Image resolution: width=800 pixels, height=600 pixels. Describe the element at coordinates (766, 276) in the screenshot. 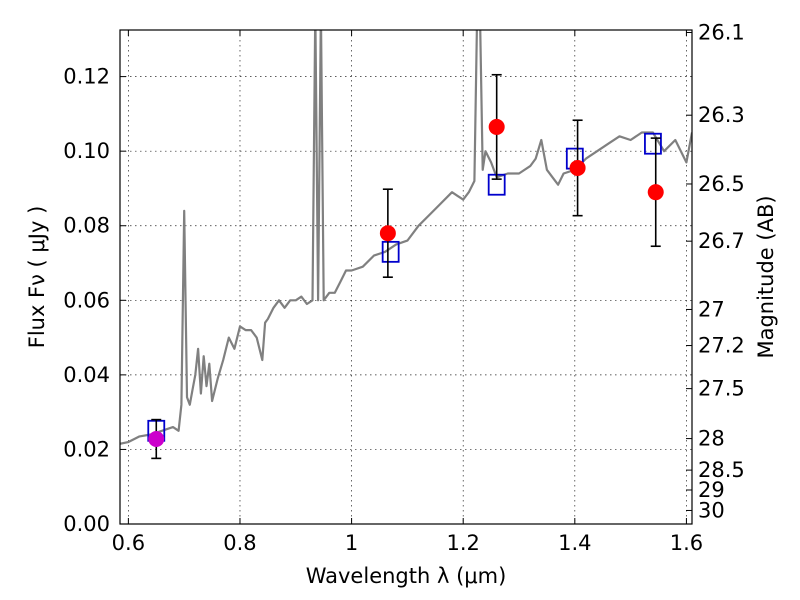

I see `y2-axis-label: Magnitude (AB)` at that location.